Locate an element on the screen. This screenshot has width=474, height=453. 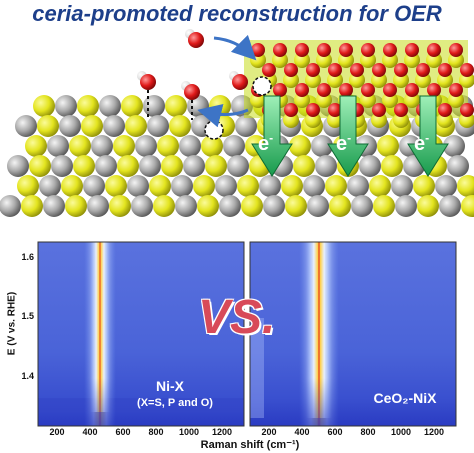
electron-transfer-arrow is located at coordinates (348, 136).